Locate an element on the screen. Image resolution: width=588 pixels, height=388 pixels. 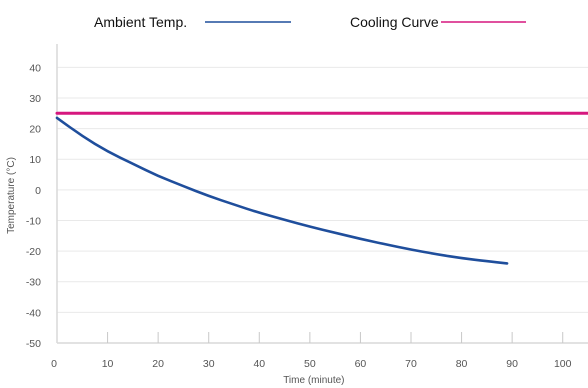
y-tick-label: -40 is located at coordinates (33, 313).